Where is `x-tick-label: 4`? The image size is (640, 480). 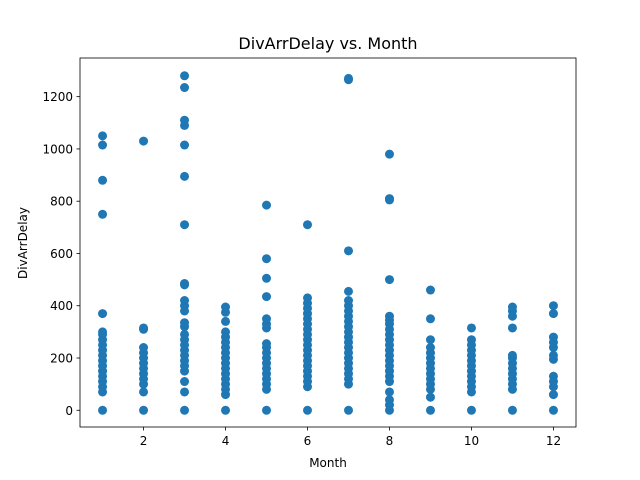
x-tick-label: 4 is located at coordinates (226, 441).